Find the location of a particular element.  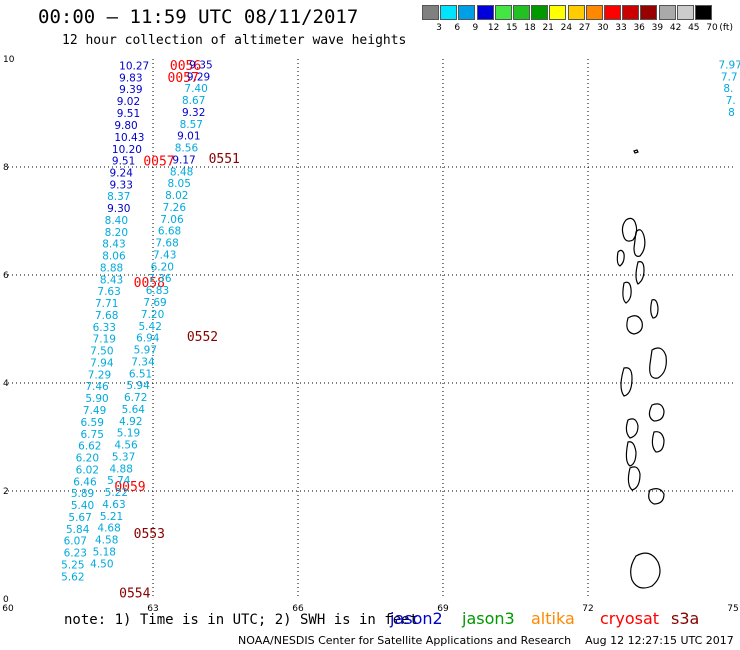

sat-altika-label: altika is located at coordinates (553, 618).